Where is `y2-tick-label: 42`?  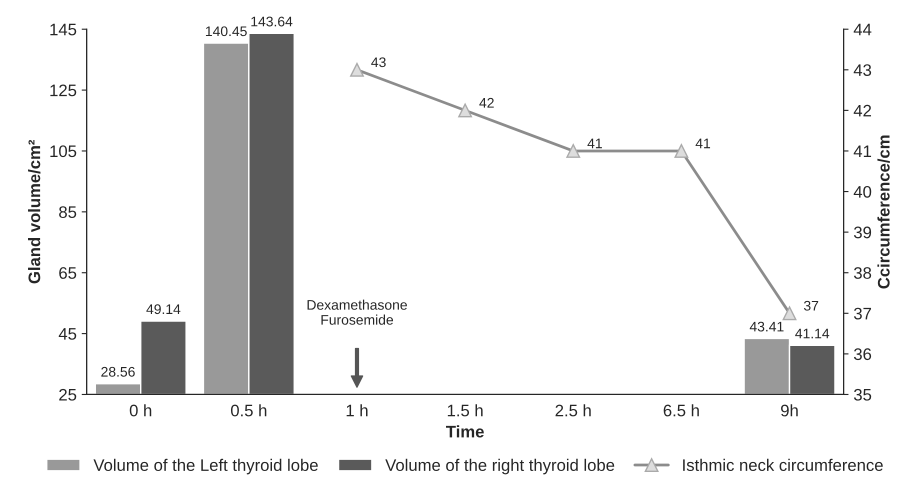 y2-tick-label: 42 is located at coordinates (863, 110).